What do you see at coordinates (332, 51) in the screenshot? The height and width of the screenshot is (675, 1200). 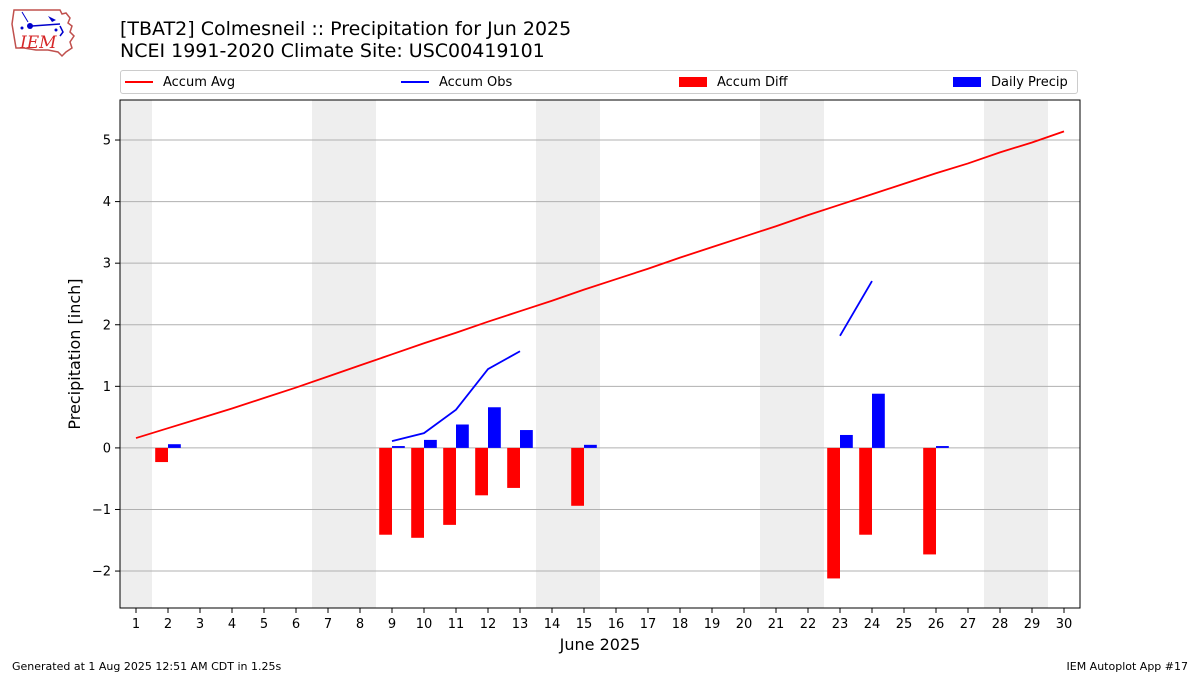 I see `chart-subtitle: NCEI 1991-2020 Climate Site: USC00419101` at bounding box center [332, 51].